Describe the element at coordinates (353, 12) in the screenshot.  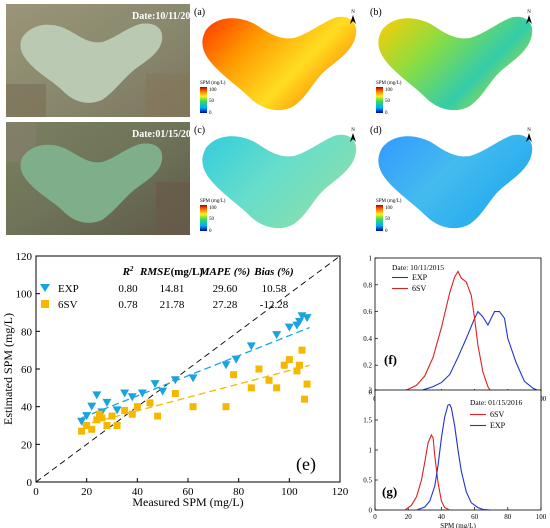
I see `north-label: N` at that location.